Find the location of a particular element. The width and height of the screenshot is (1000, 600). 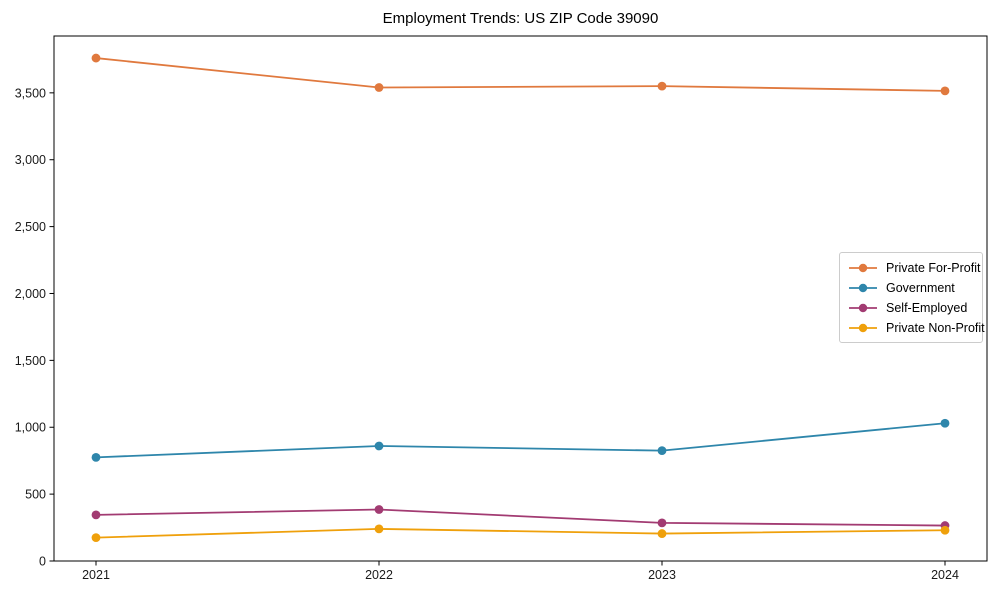

data-point-private-non-profit-2024 is located at coordinates (945, 530).